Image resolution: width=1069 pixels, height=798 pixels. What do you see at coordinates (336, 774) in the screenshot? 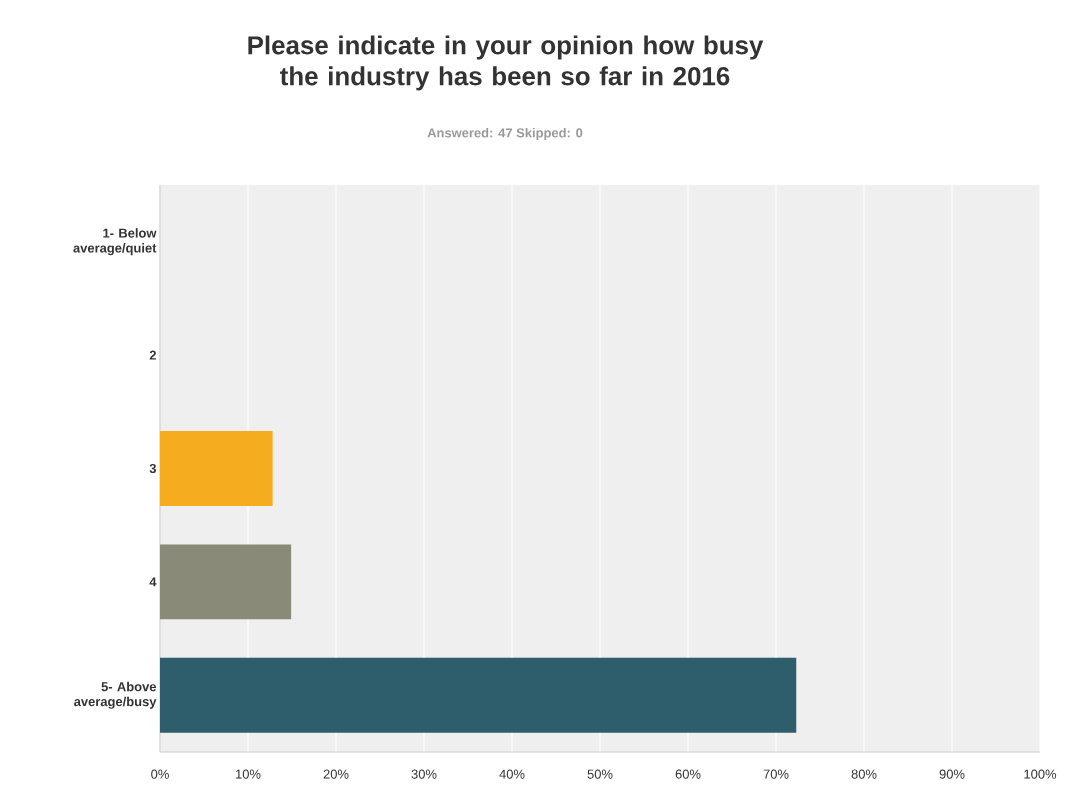
I see `x-tick-label: 20%` at bounding box center [336, 774].